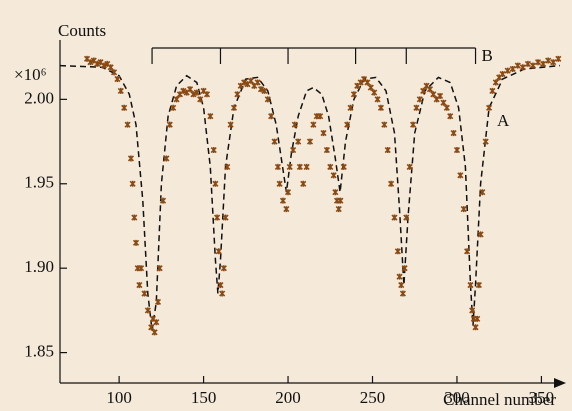 This screenshot has height=411, width=572. What do you see at coordinates (288, 397) in the screenshot?
I see `x-tick-label: 200` at bounding box center [288, 397].